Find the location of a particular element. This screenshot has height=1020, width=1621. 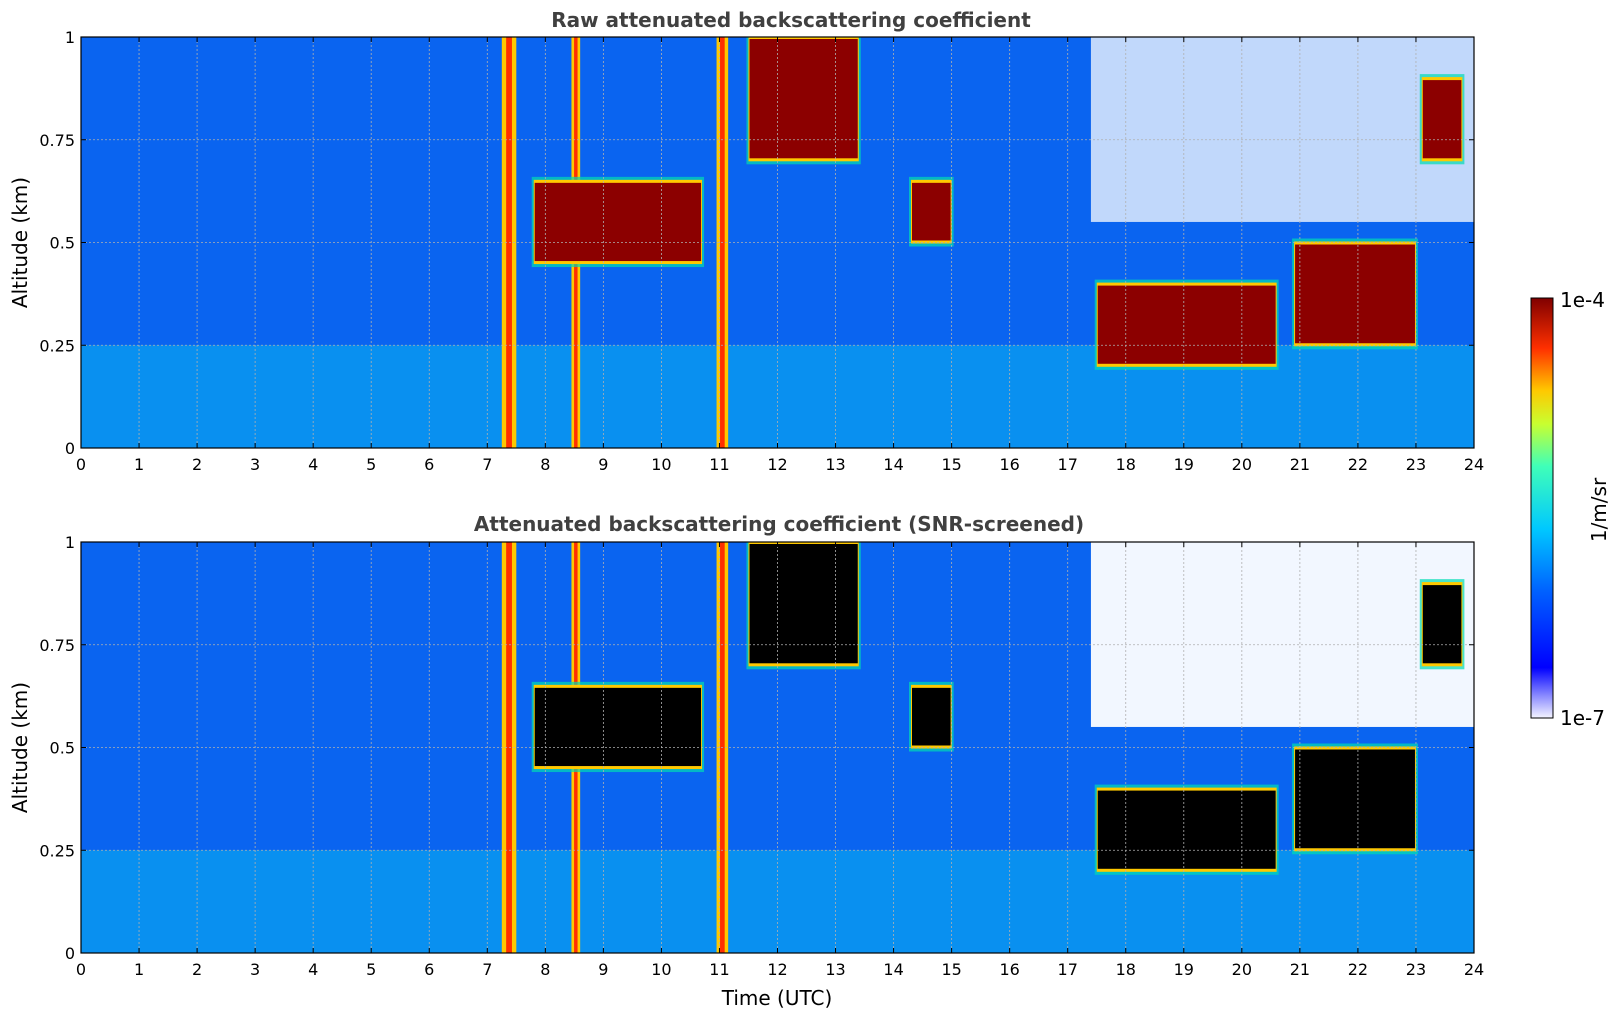

bottom-y-axis-label: Altitude (km) is located at coordinates (20, 747).